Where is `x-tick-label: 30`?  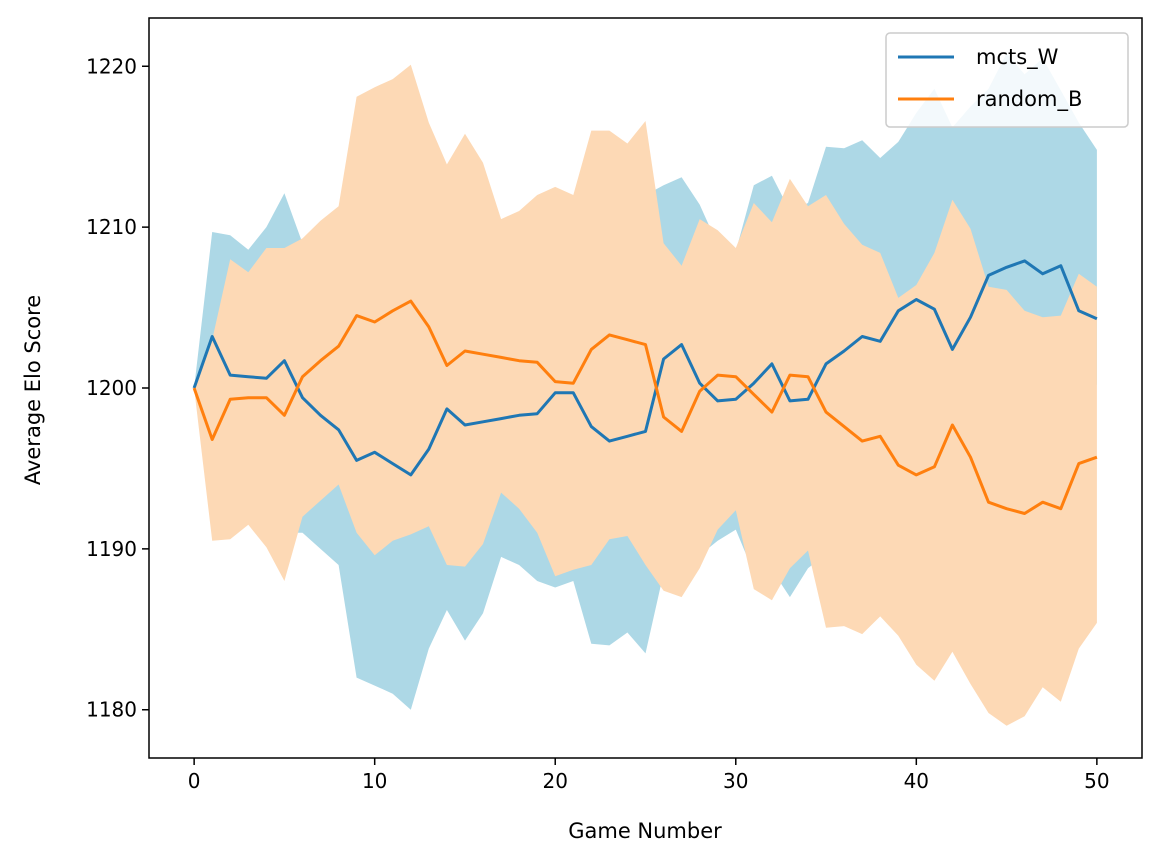
x-tick-label: 30 is located at coordinates (735, 781).